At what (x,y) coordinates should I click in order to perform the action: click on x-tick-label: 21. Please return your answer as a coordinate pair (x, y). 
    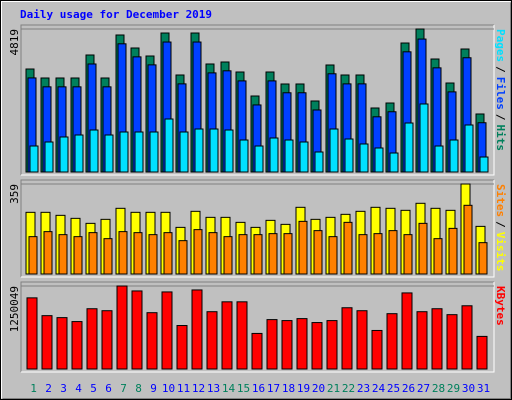
    Looking at the image, I should click on (333, 388).